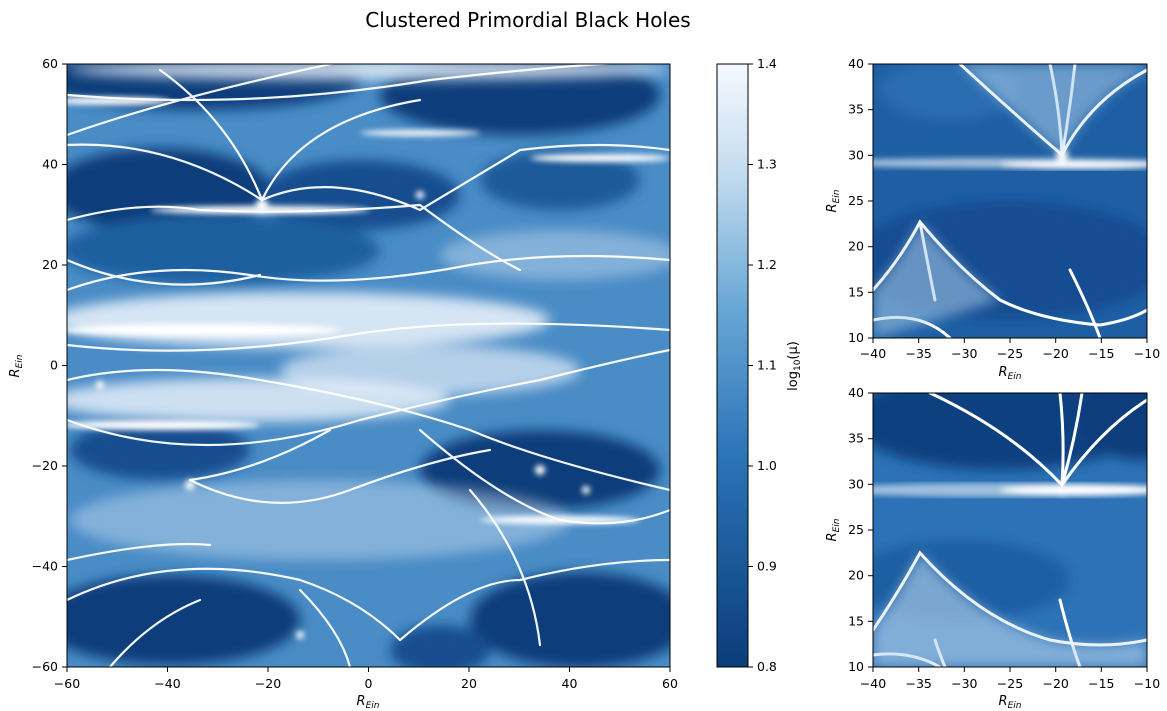 This screenshot has height=711, width=1167. What do you see at coordinates (856, 291) in the screenshot?
I see `zoom-top-y-tick-label: 15` at bounding box center [856, 291].